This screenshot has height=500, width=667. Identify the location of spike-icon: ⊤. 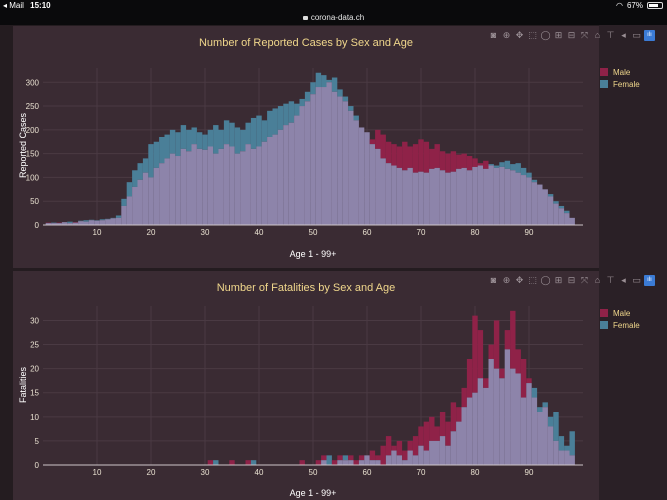
(610, 280).